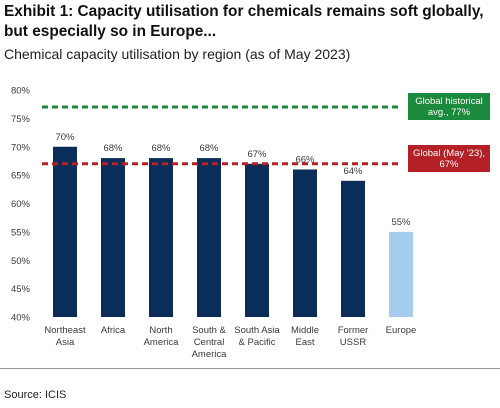 This screenshot has width=500, height=408. Describe the element at coordinates (21, 232) in the screenshot. I see `y-tick-label: 55%` at that location.